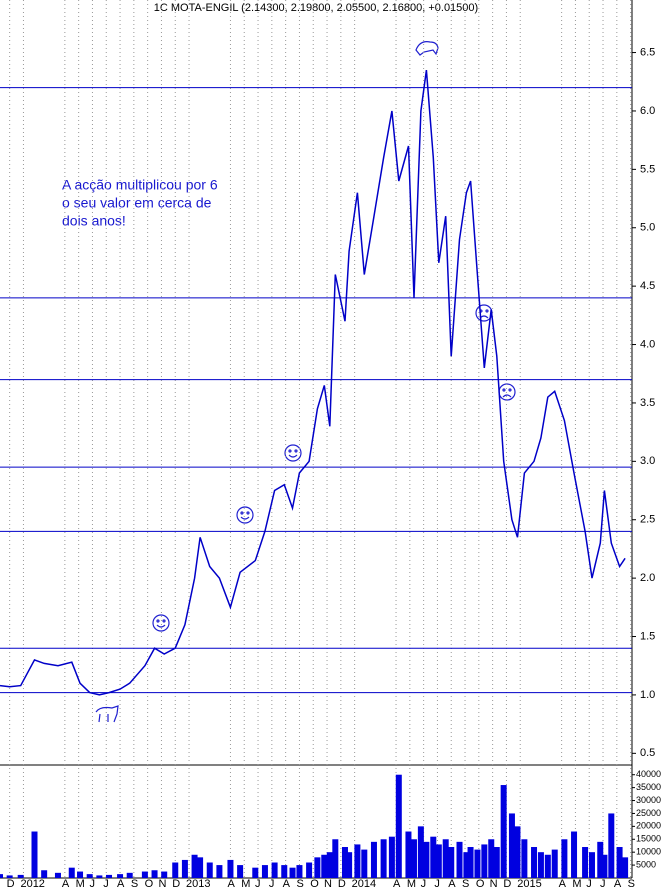  I want to click on y-tick-label: 4.0, so click(647, 344).